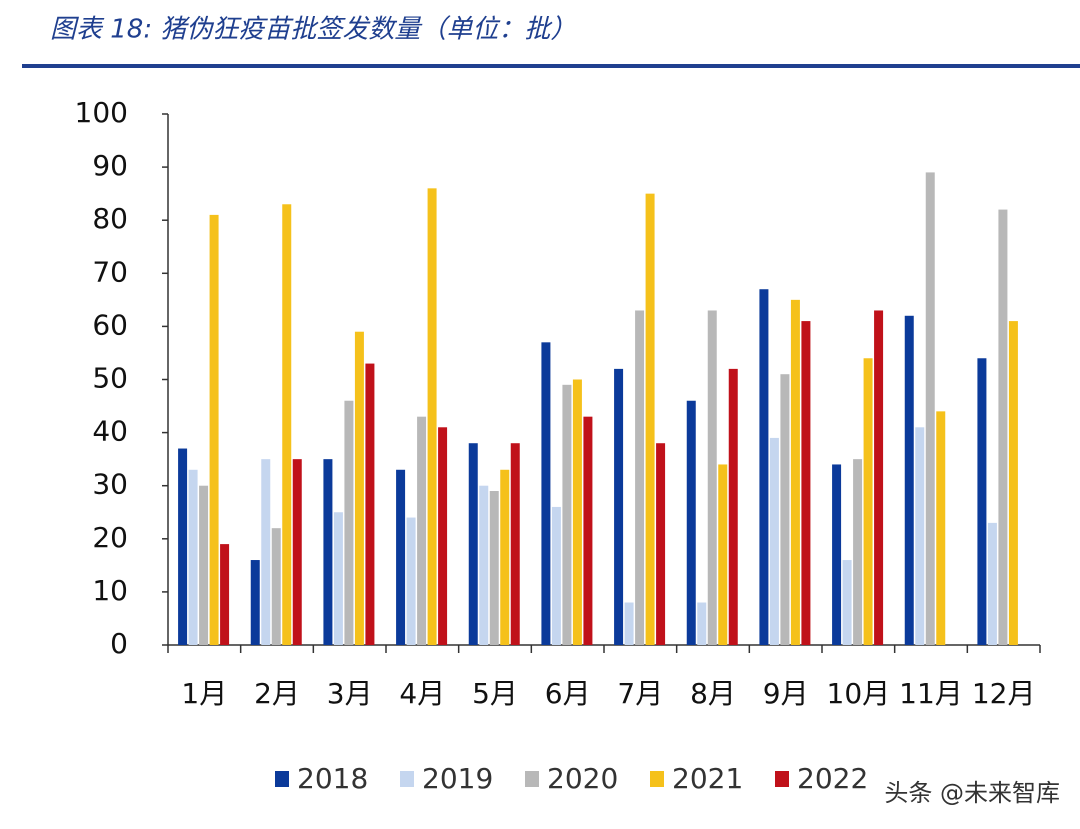 Image resolution: width=1080 pixels, height=829 pixels. What do you see at coordinates (707, 778) in the screenshot?
I see `legend-label: 2021` at bounding box center [707, 778].